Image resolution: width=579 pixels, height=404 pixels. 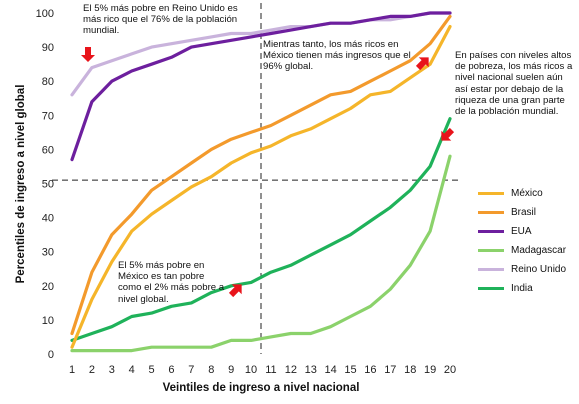 I want to click on x-tick-label: 15, so click(x=350, y=370).